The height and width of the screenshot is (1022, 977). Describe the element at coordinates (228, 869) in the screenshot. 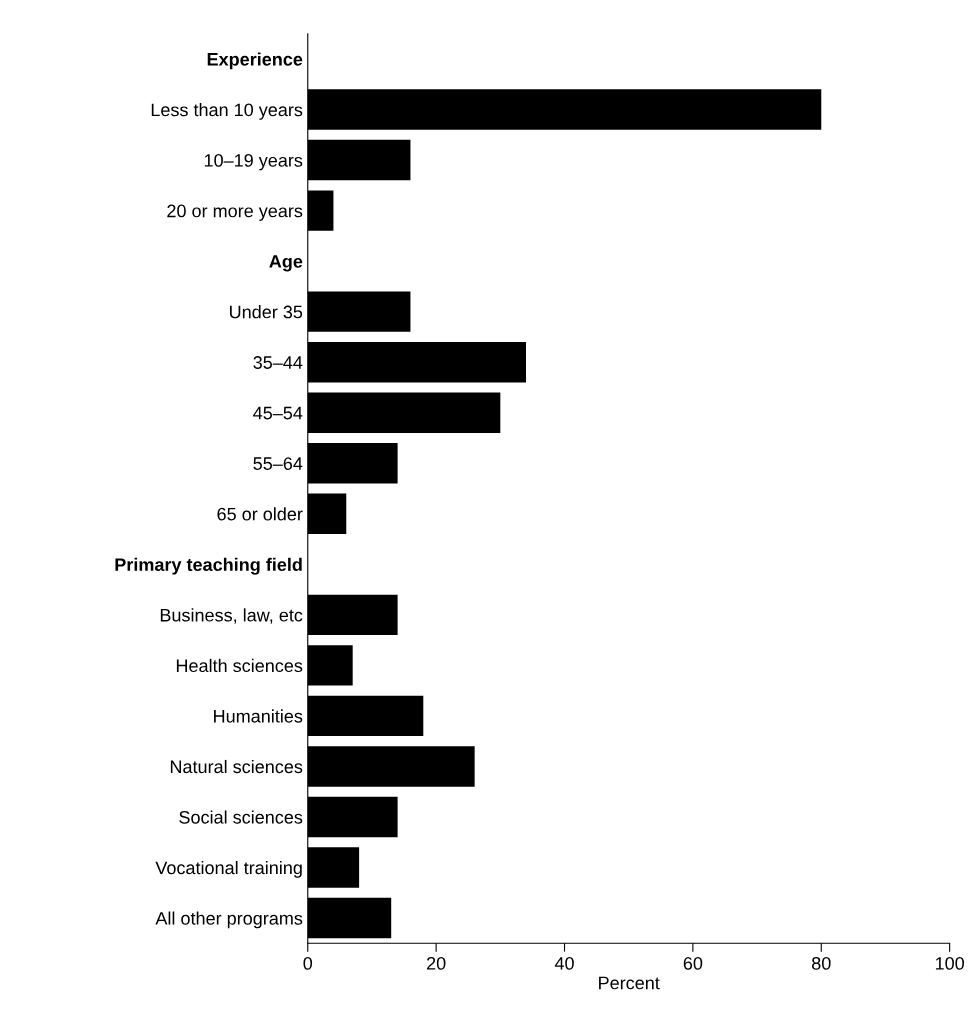

I see `y-tick-label: Vocational training` at that location.